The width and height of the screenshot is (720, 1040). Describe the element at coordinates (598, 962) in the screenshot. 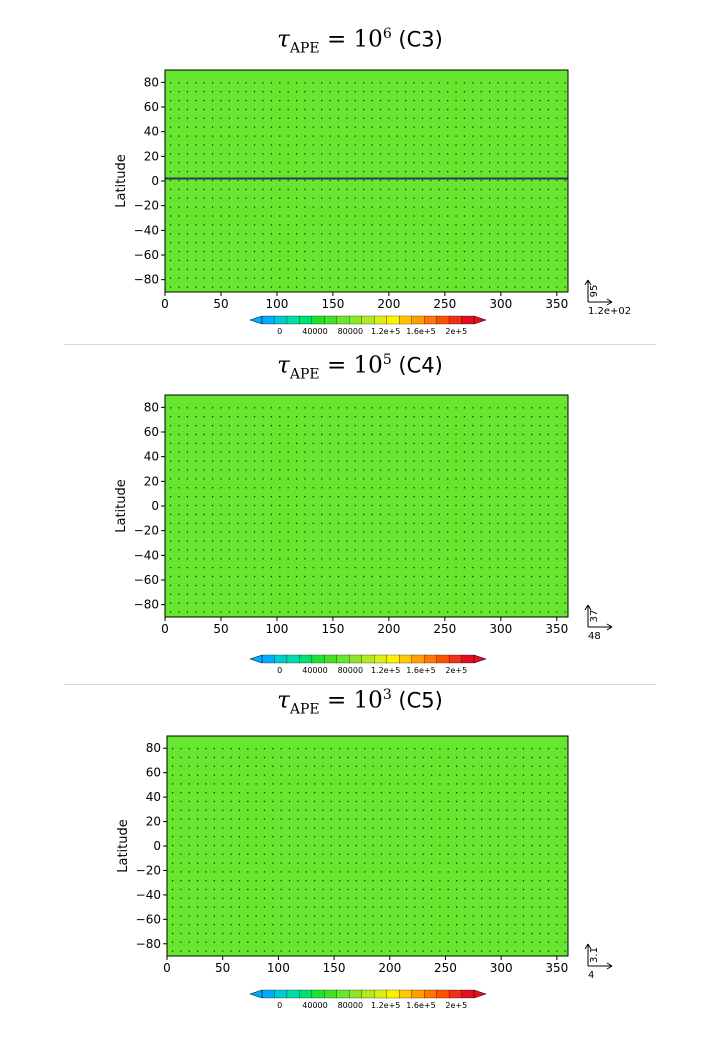

I see `reference-vector: 3.14` at that location.